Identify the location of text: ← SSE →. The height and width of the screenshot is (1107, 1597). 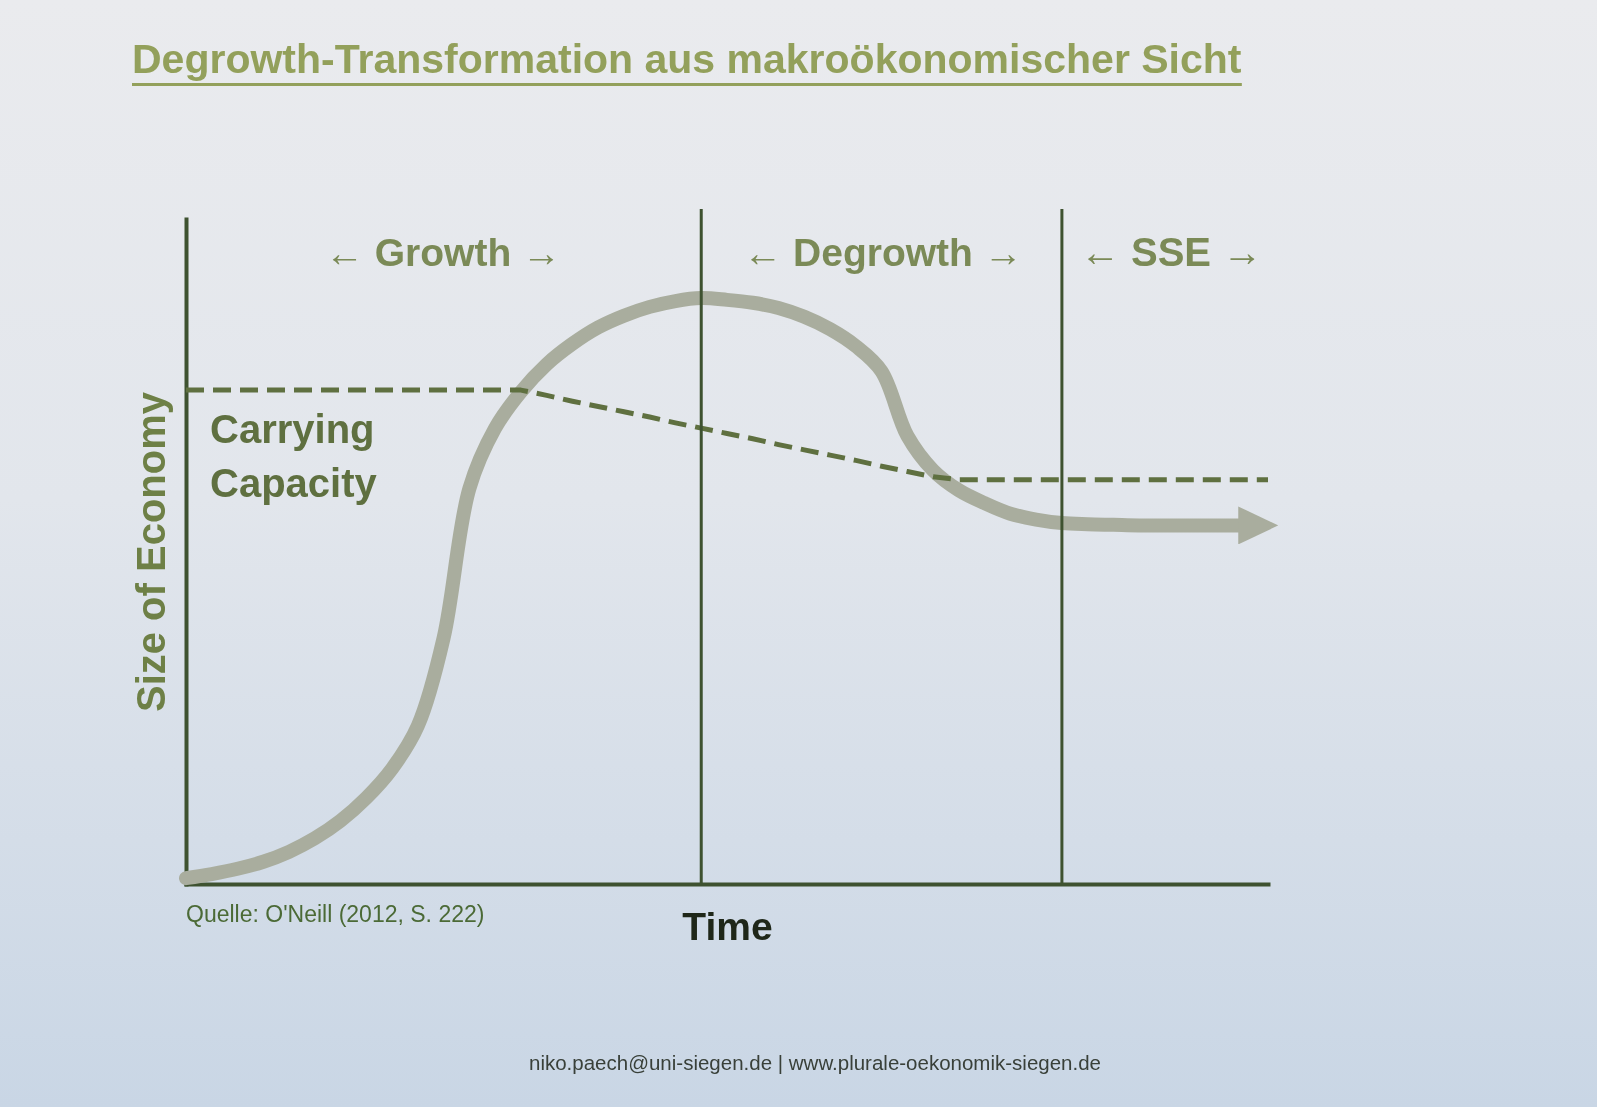
(1171, 252).